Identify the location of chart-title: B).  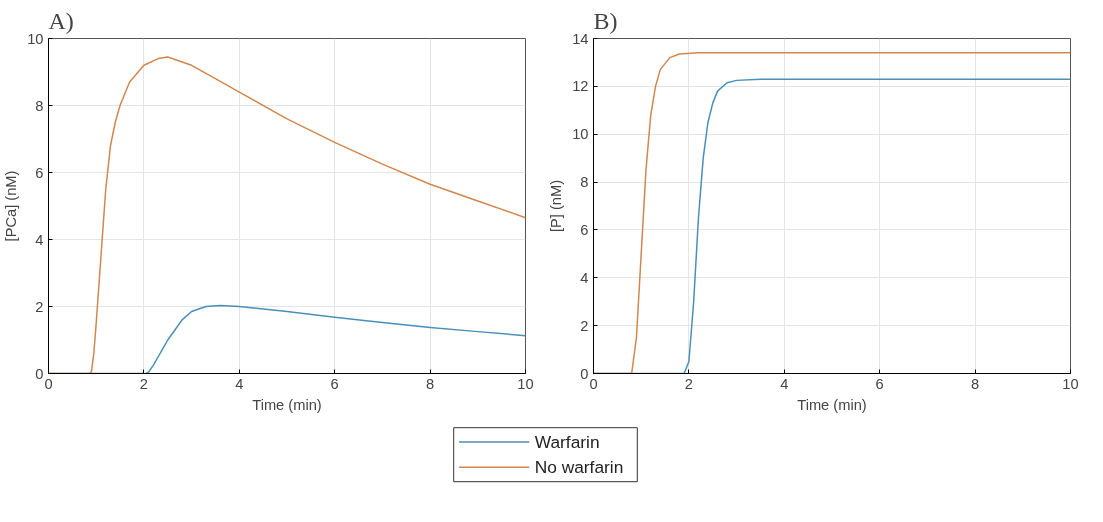
(605, 20).